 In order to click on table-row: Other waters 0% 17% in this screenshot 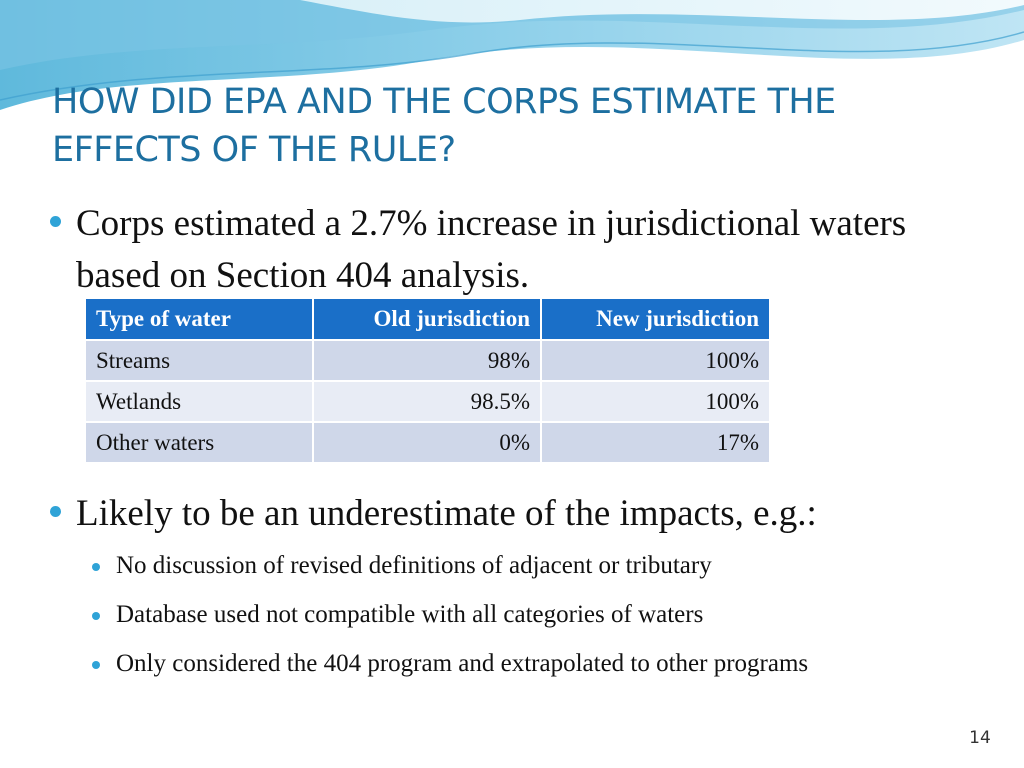, I will do `click(428, 441)`.